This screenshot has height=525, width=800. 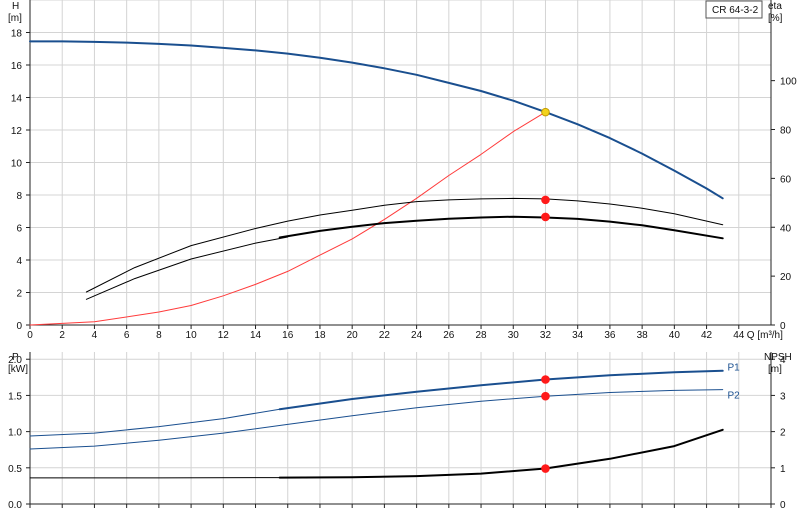 What do you see at coordinates (610, 335) in the screenshot?
I see `x-axis-tick-label: 36` at bounding box center [610, 335].